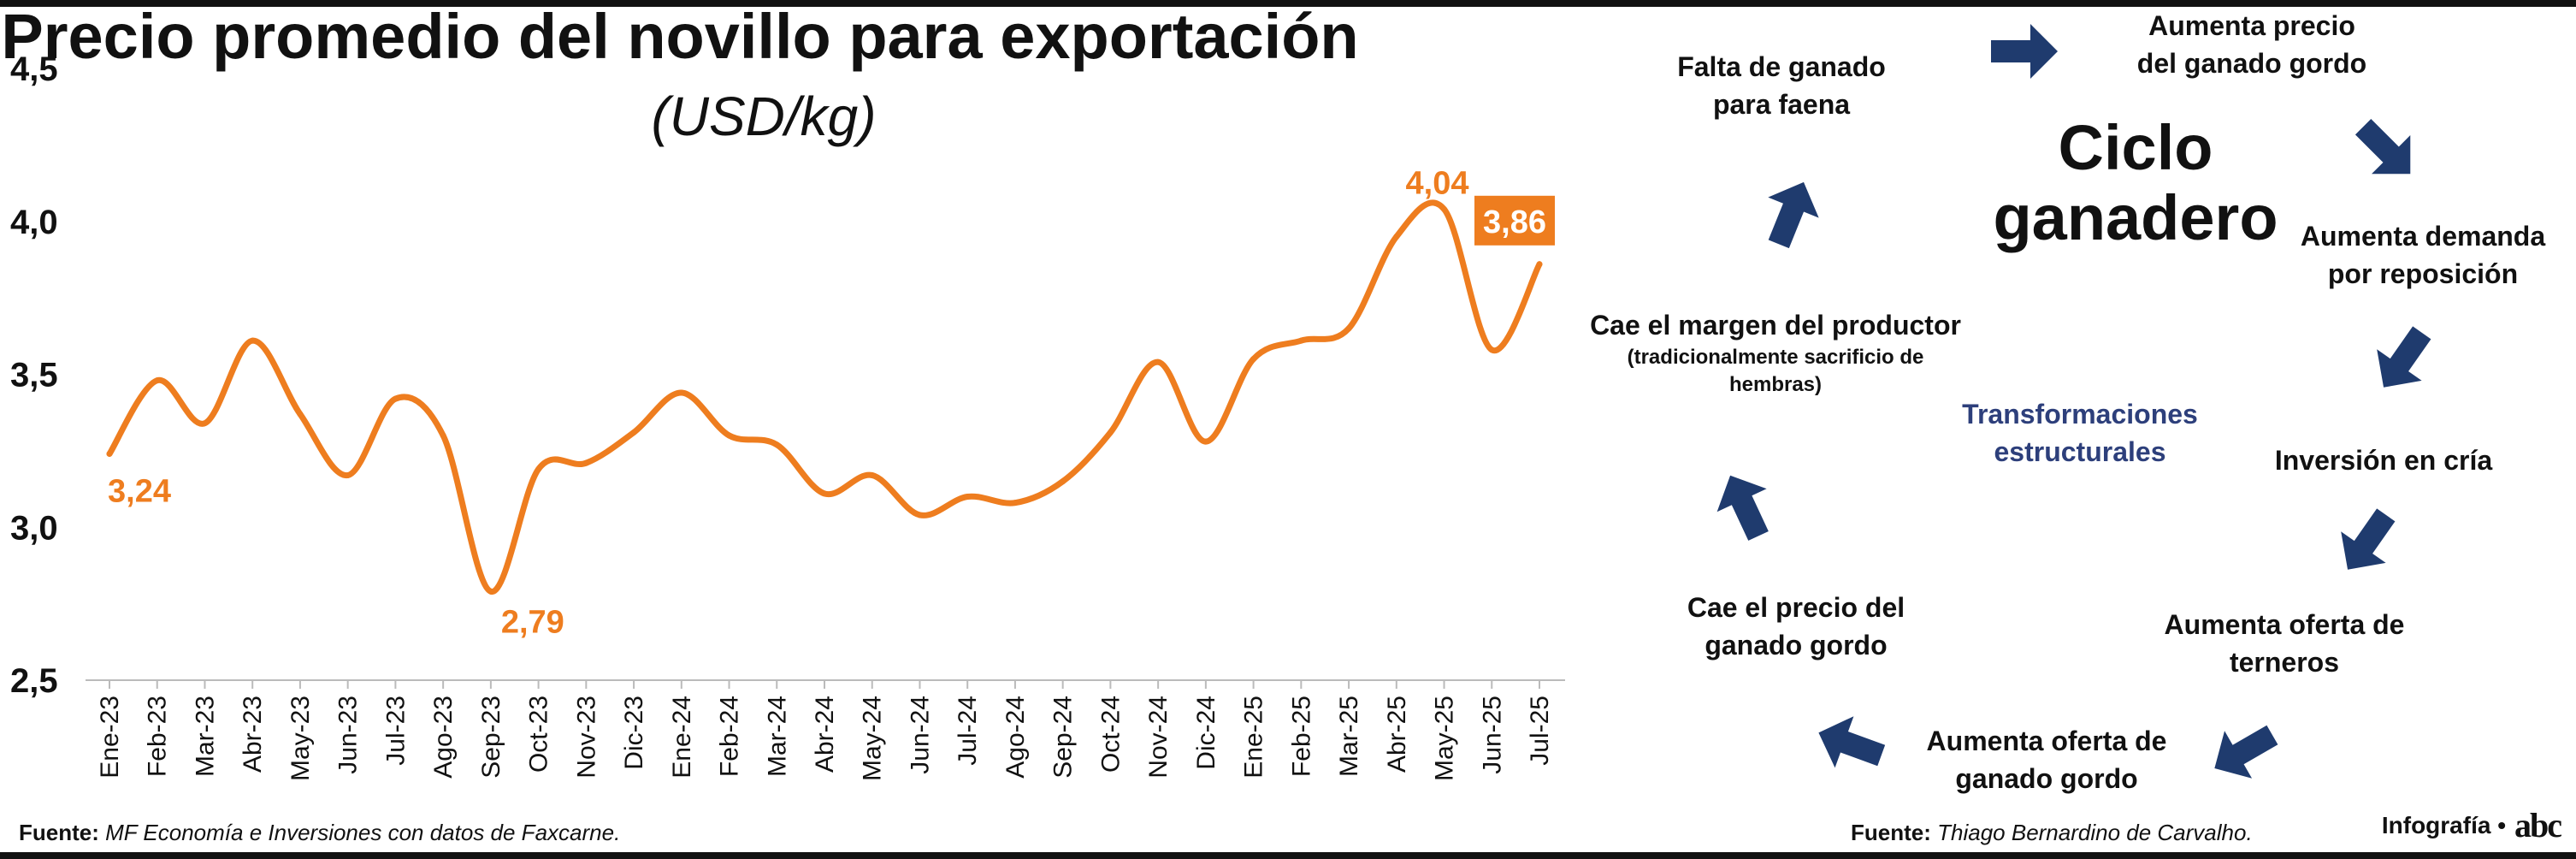  What do you see at coordinates (1775, 384) in the screenshot?
I see `cycle-step-8-note2: hembras)` at bounding box center [1775, 384].